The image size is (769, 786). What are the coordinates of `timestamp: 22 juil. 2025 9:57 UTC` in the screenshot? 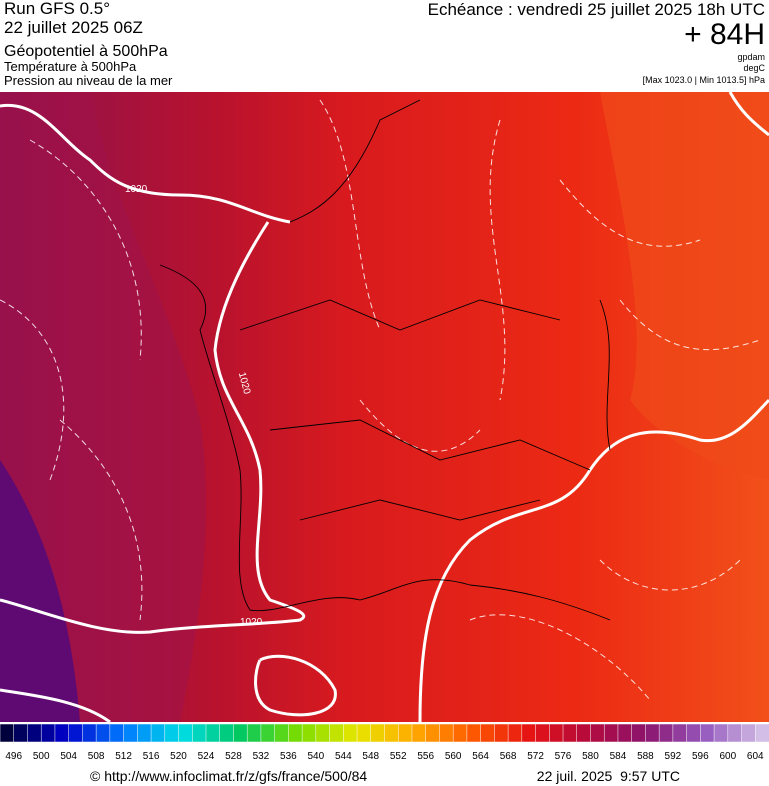 It's located at (608, 776).